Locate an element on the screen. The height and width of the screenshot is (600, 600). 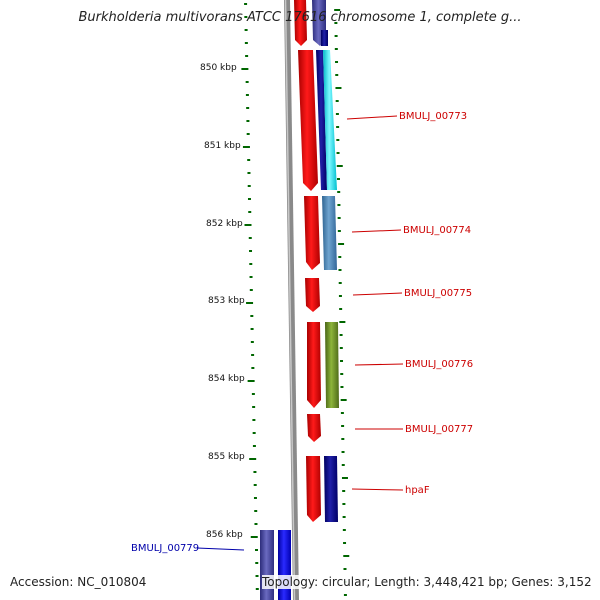
gene-label-00775: BMULJ_00775 is located at coordinates (438, 293).